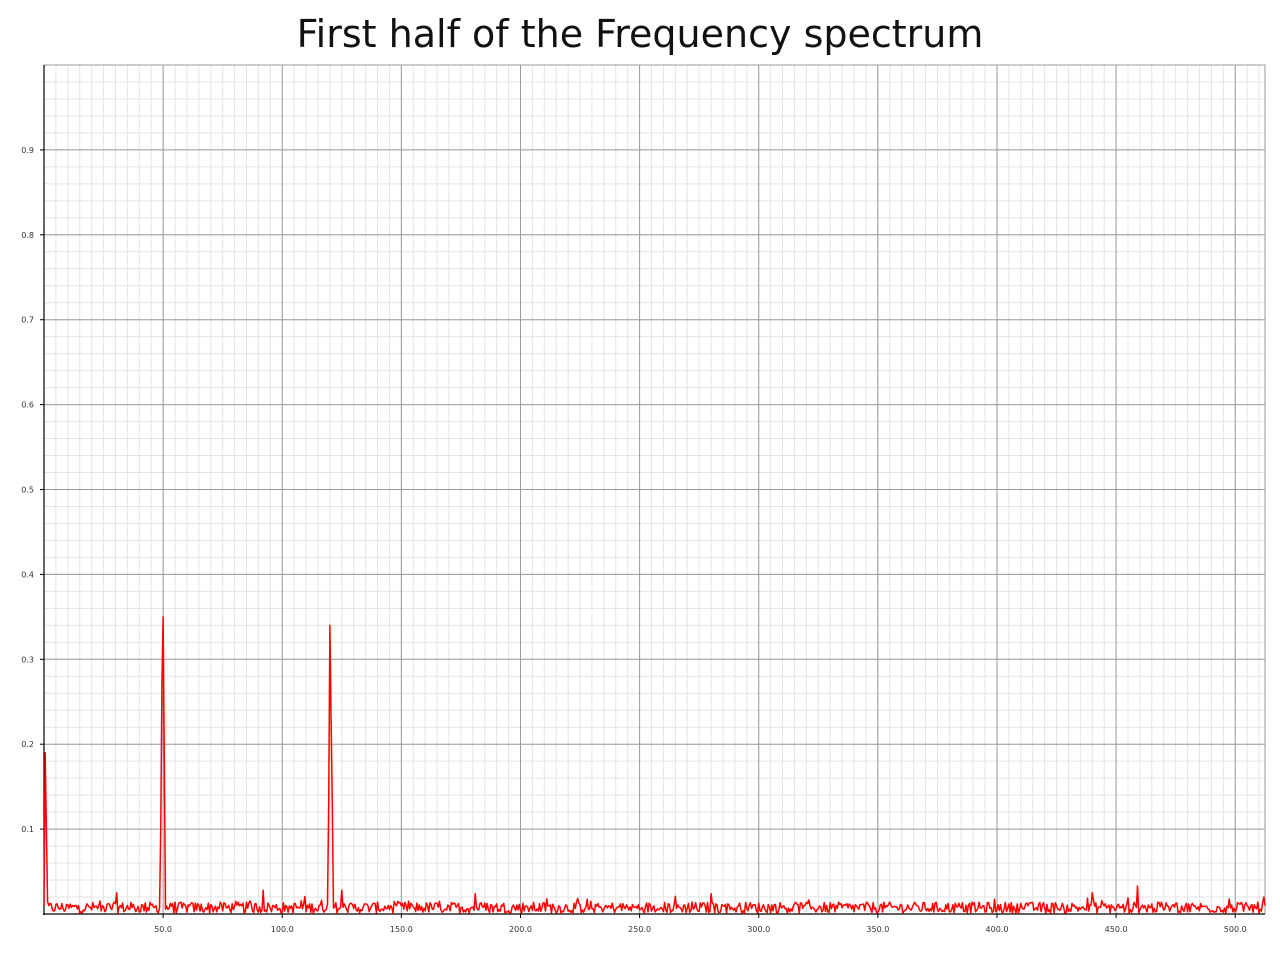 The image size is (1280, 960). What do you see at coordinates (639, 929) in the screenshot?
I see `x-tick-label: 250.0` at bounding box center [639, 929].